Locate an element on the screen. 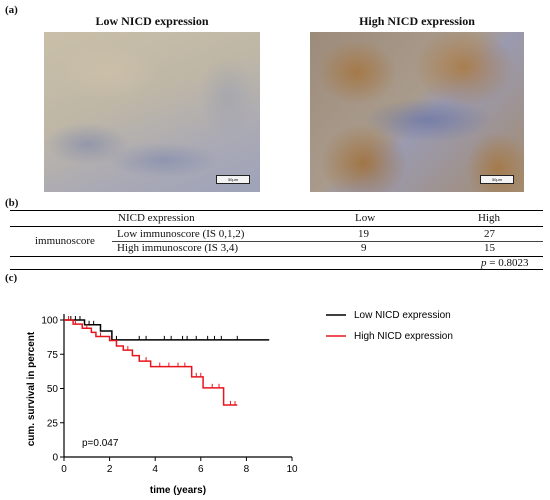  x-tick-label: 0 is located at coordinates (64, 469).